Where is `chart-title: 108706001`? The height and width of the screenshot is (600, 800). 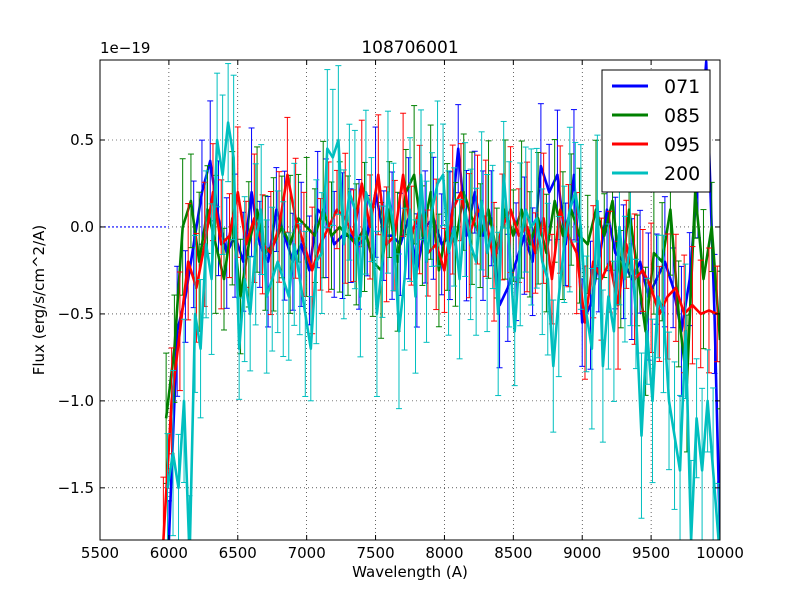
chart-title: 108706001 is located at coordinates (409, 48).